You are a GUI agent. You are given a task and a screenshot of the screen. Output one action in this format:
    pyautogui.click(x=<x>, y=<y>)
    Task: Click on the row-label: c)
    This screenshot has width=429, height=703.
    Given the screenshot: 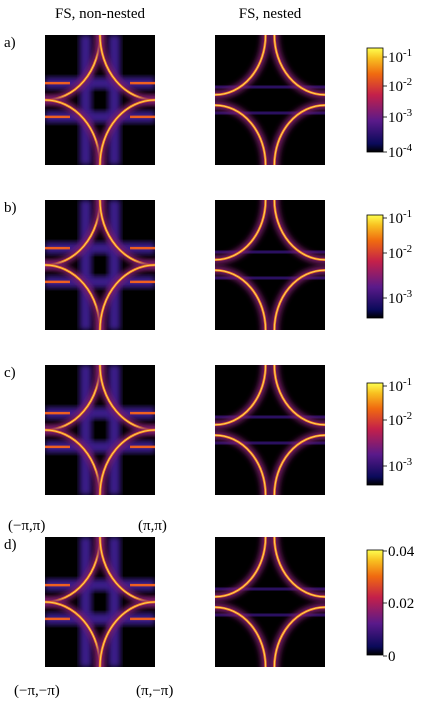 What is the action you would take?
    pyautogui.click(x=10, y=373)
    